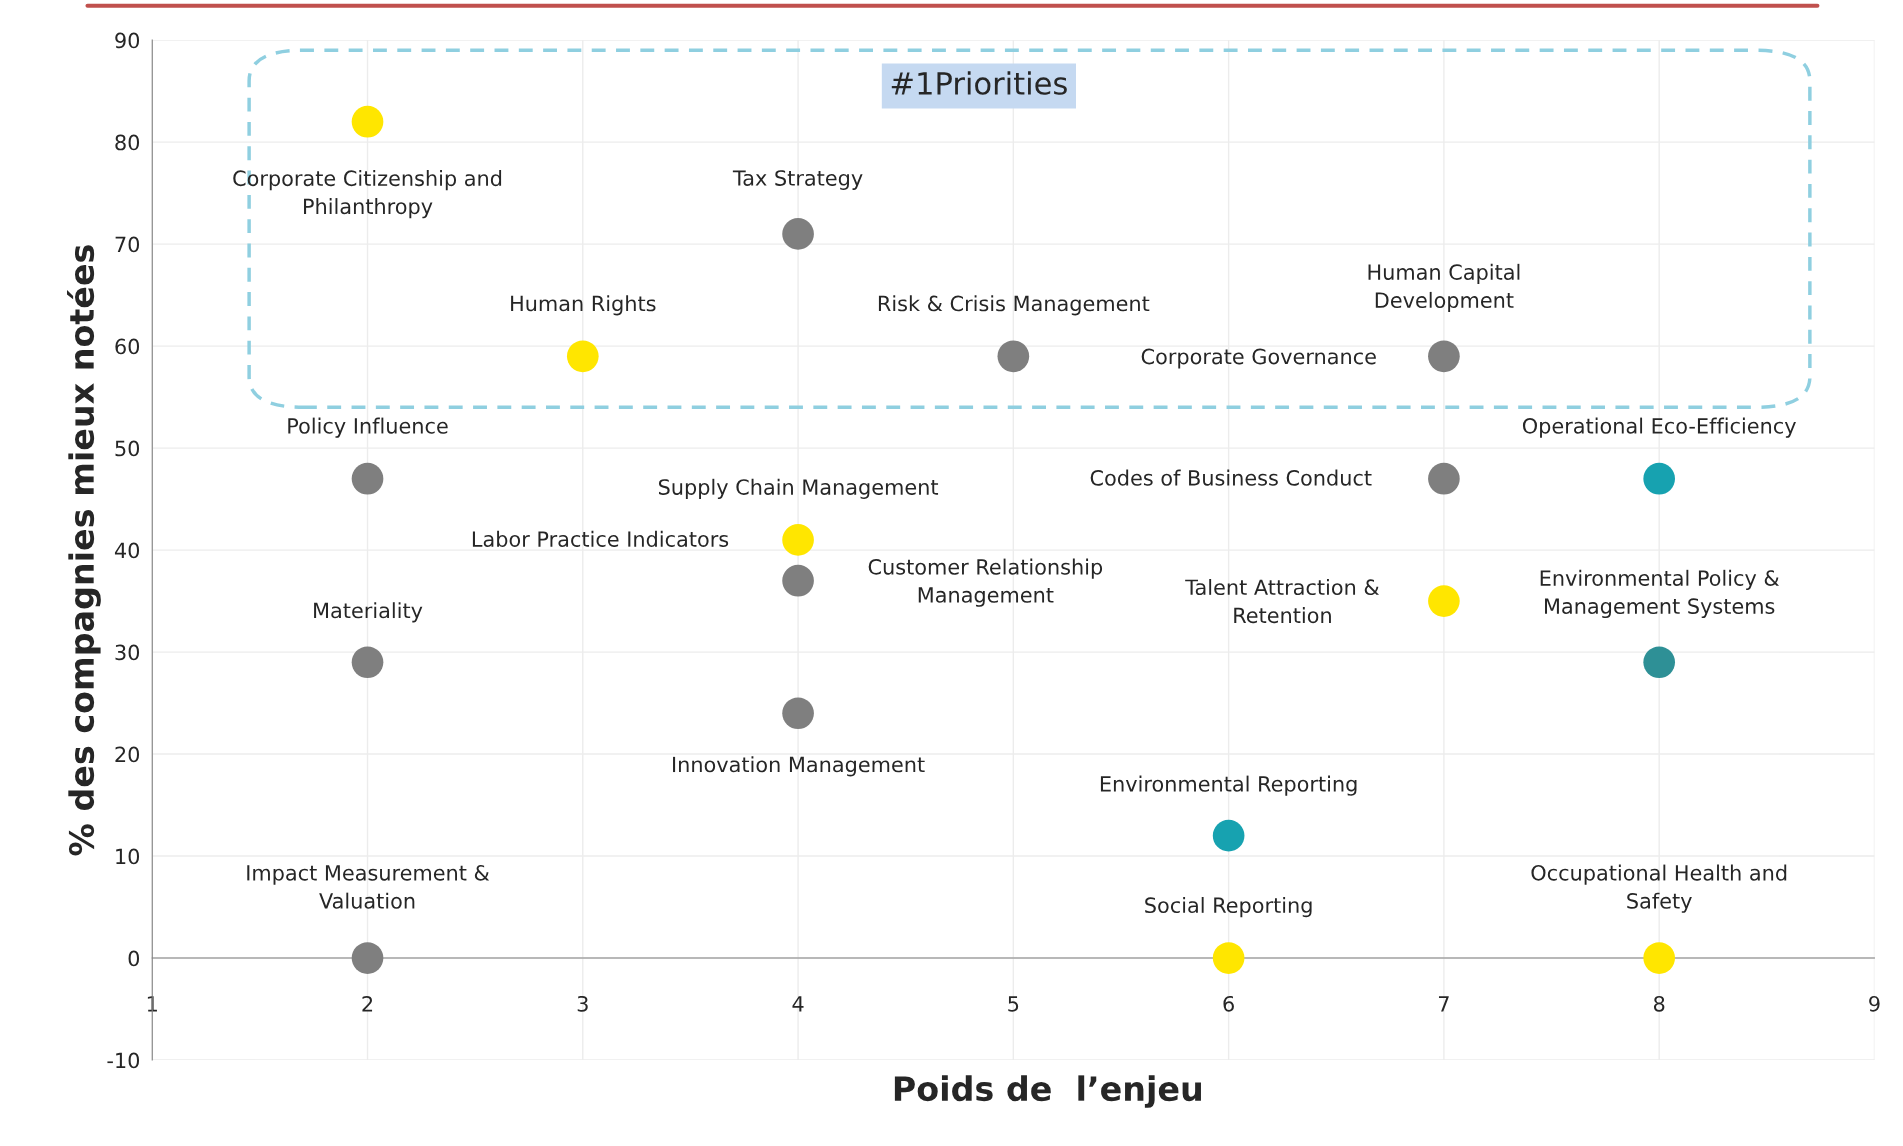 The width and height of the screenshot is (1903, 1146). Describe the element at coordinates (1659, 888) in the screenshot. I see `annotation: Occupational Health and Safety` at that location.